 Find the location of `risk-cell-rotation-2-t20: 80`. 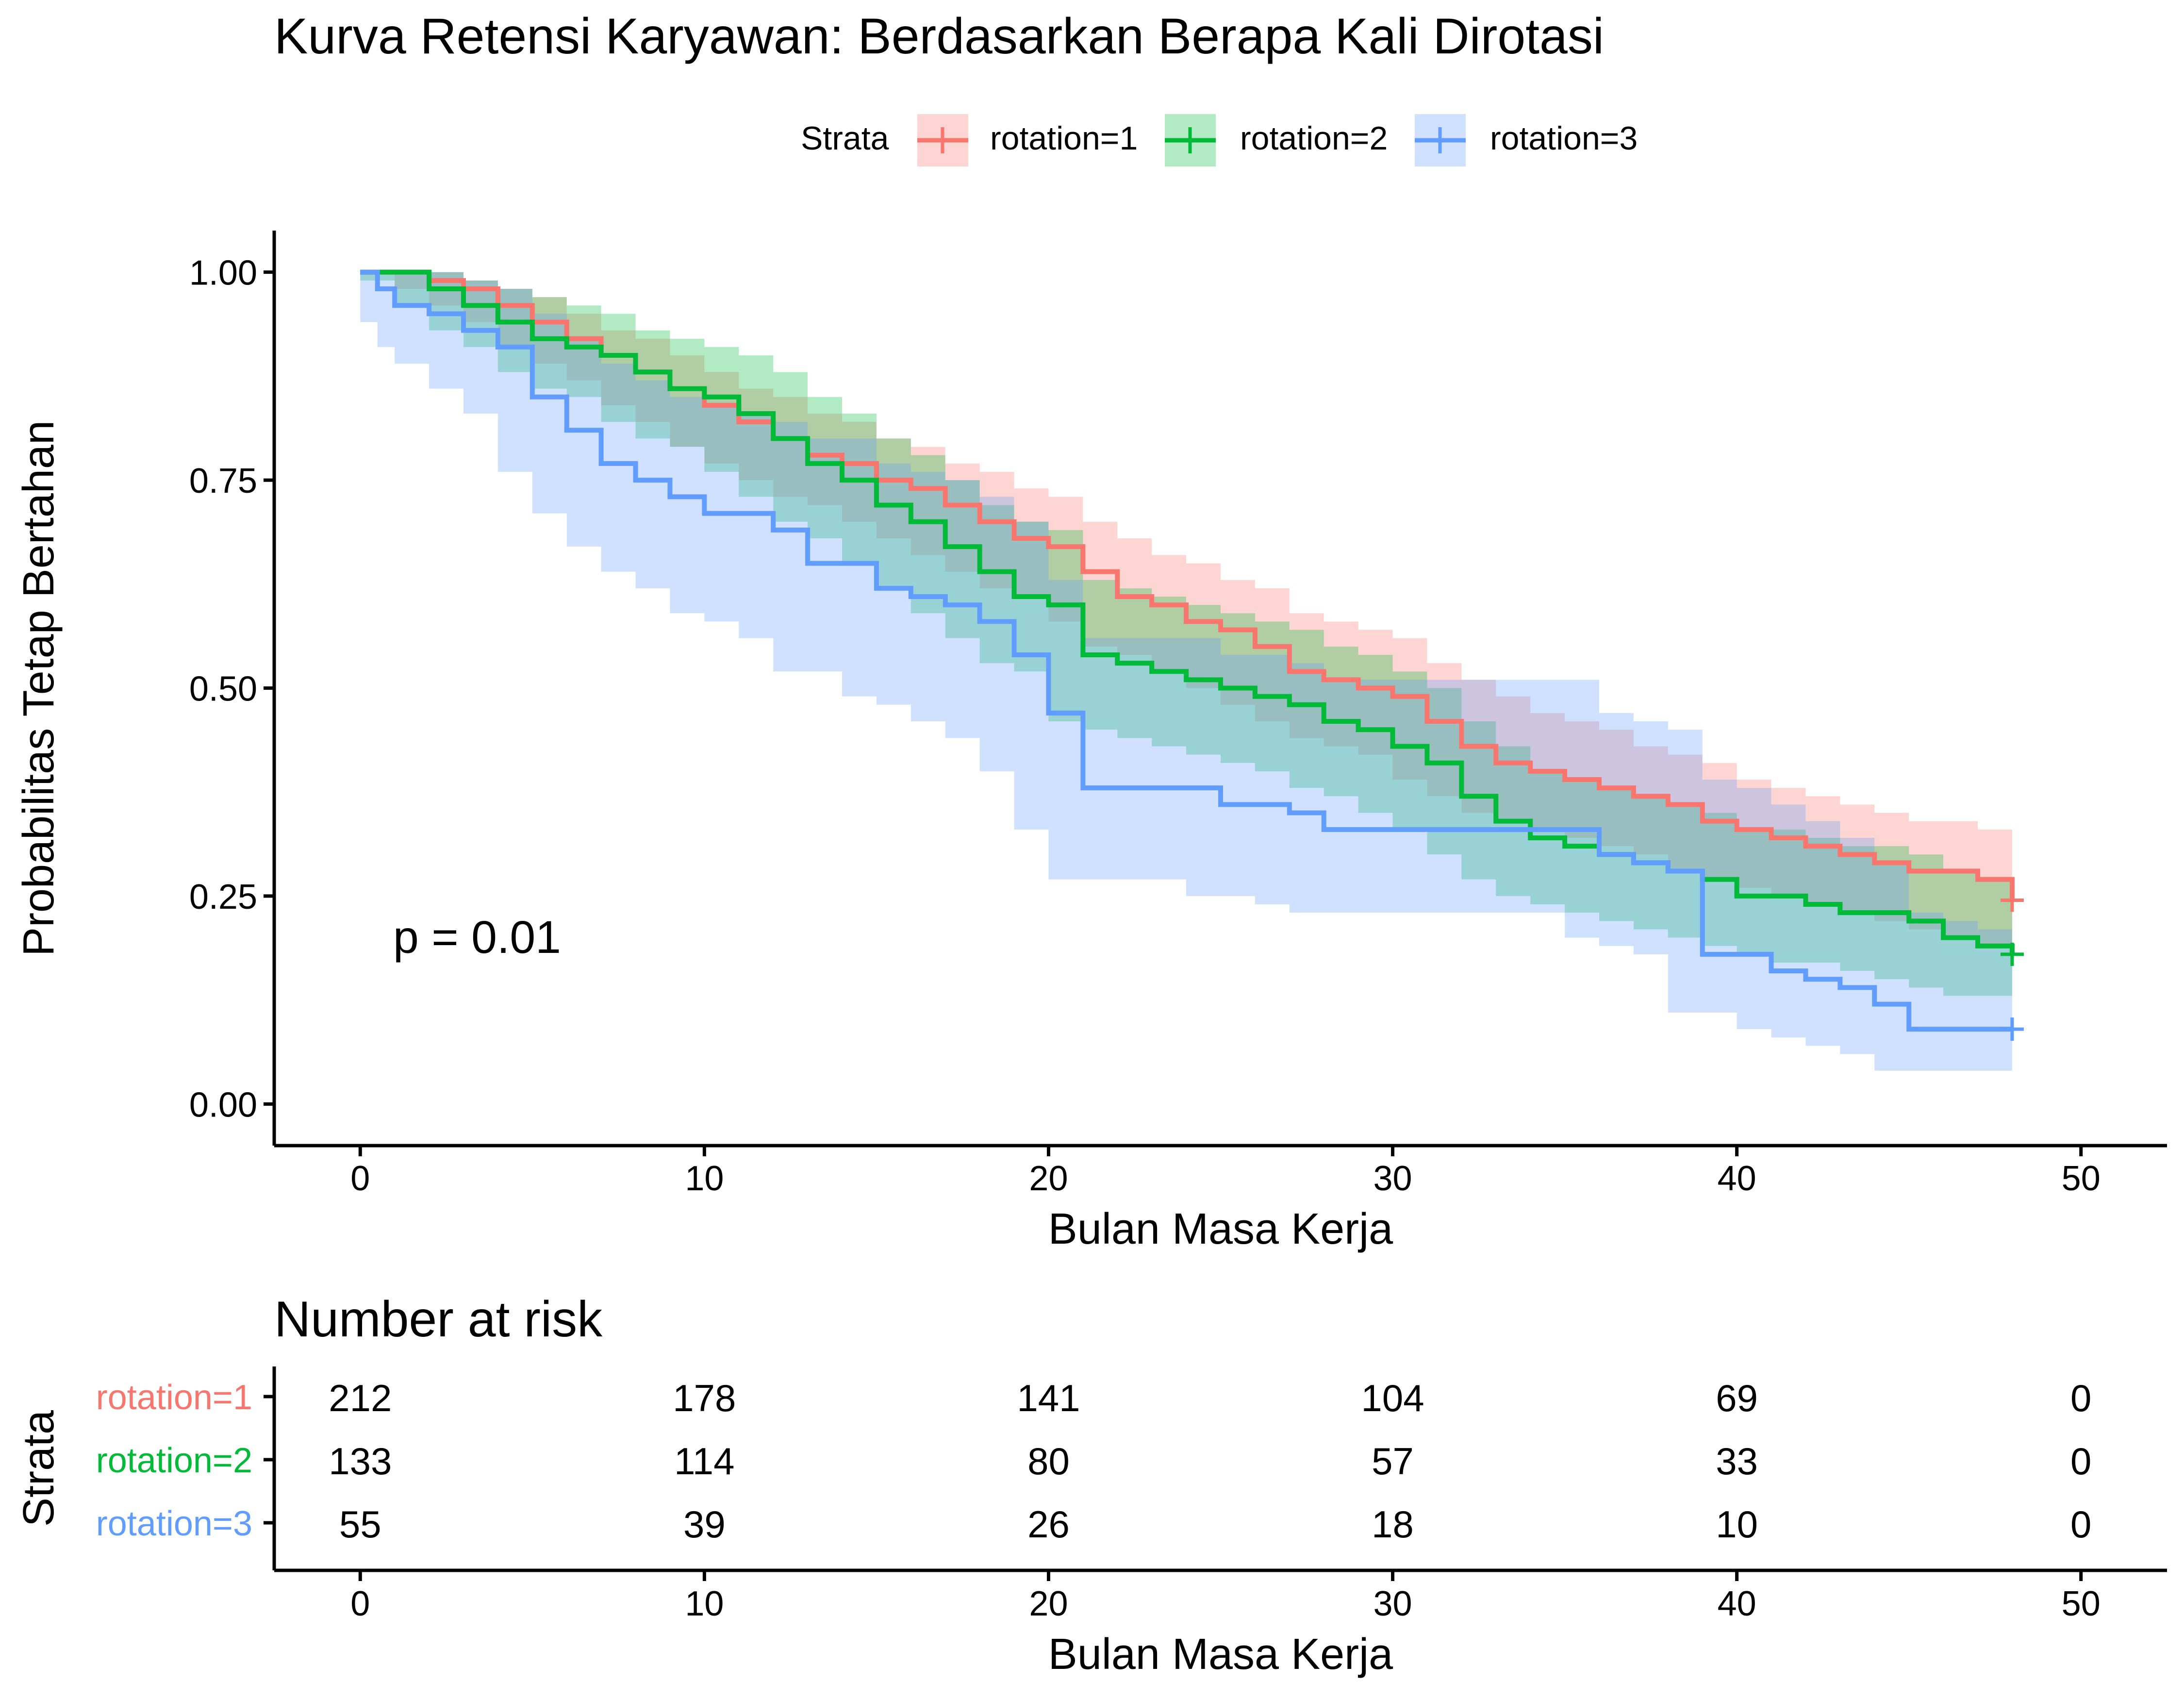

risk-cell-rotation-2-t20: 80 is located at coordinates (1048, 1461).